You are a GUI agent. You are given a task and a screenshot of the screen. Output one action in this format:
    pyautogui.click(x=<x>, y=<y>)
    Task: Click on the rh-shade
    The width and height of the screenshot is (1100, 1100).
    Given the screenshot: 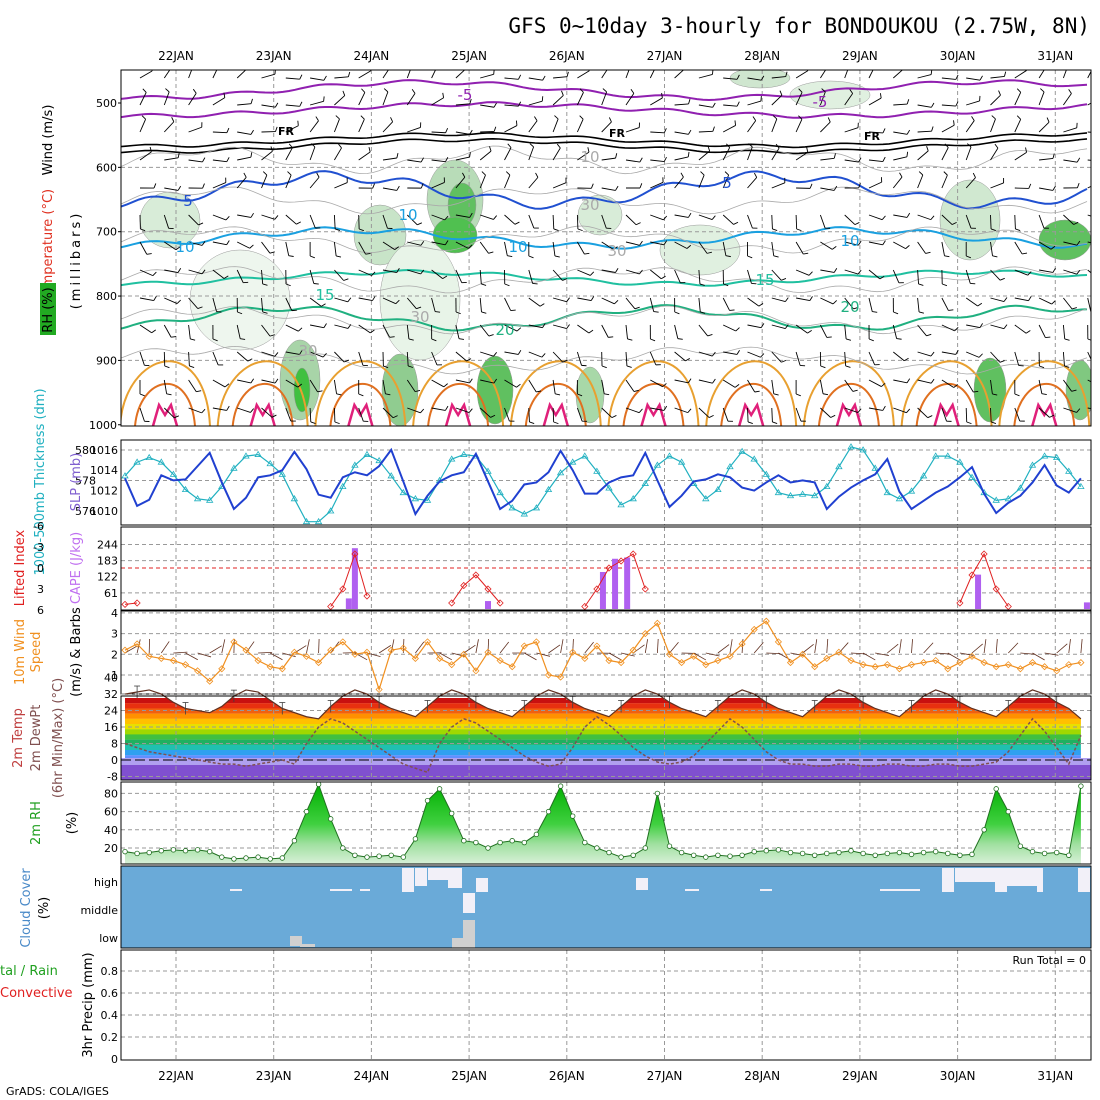 What is the action you would take?
    pyautogui.click(x=760, y=79)
    